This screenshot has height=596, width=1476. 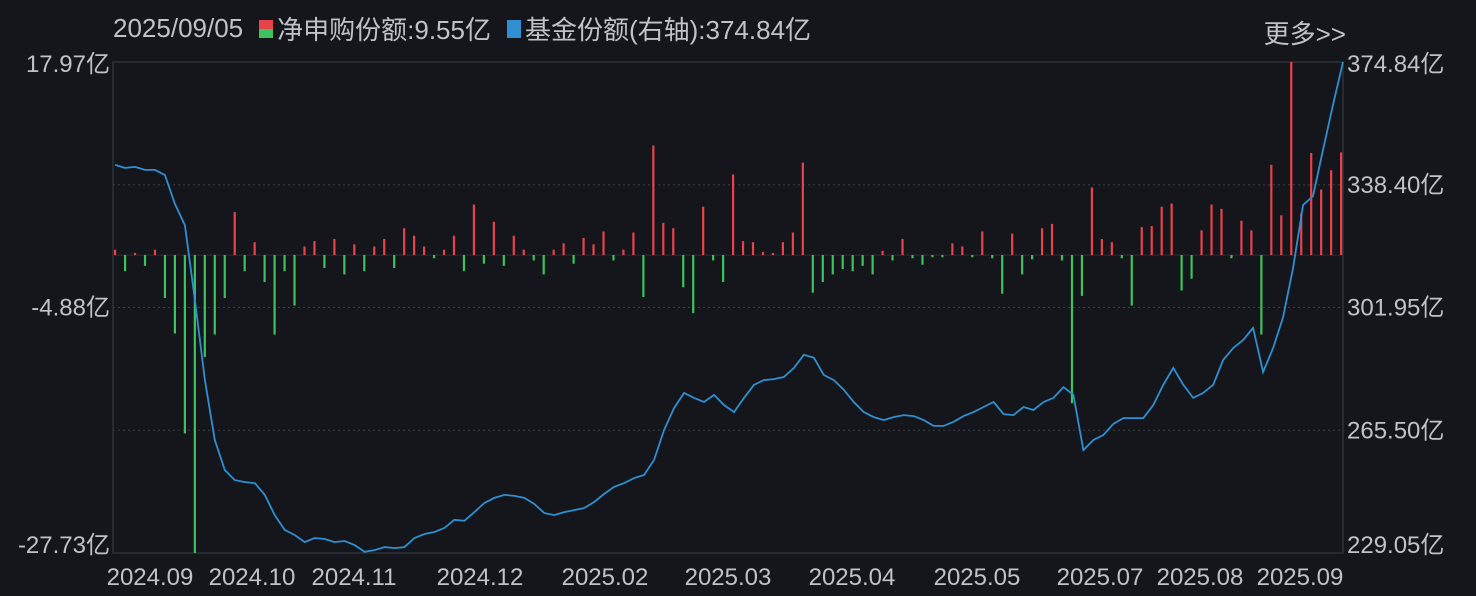 What do you see at coordinates (977, 577) in the screenshot?
I see `x-axis-tick: 2025.05` at bounding box center [977, 577].